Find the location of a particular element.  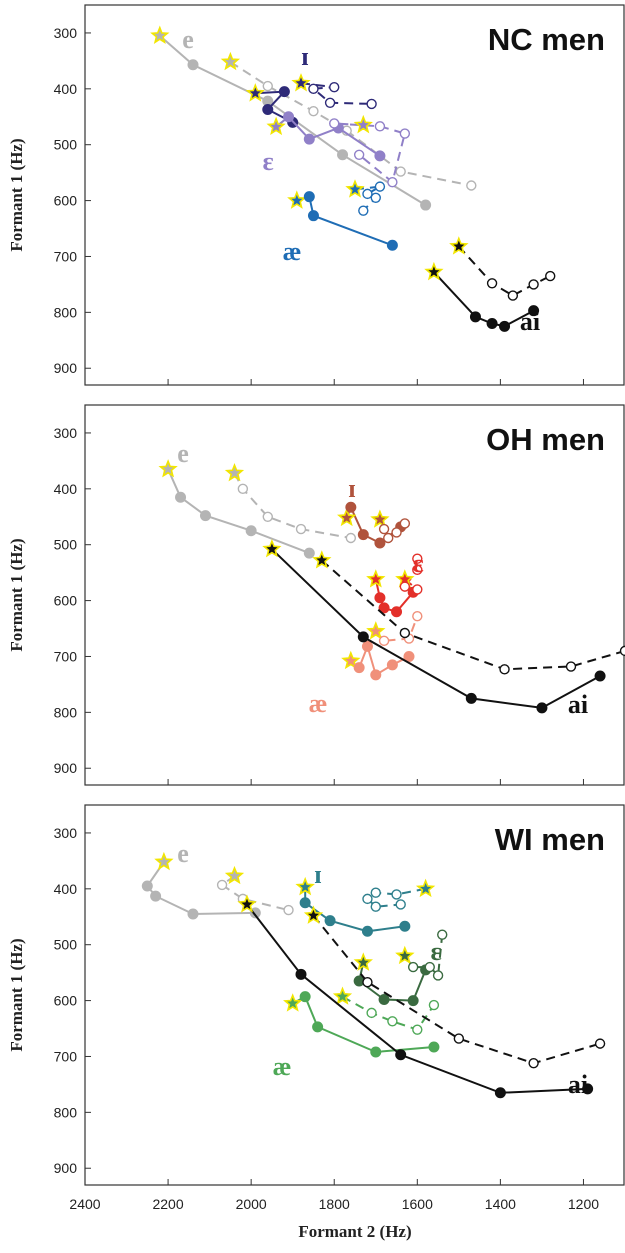

vowel-group-e: e is located at coordinates (217, 879).